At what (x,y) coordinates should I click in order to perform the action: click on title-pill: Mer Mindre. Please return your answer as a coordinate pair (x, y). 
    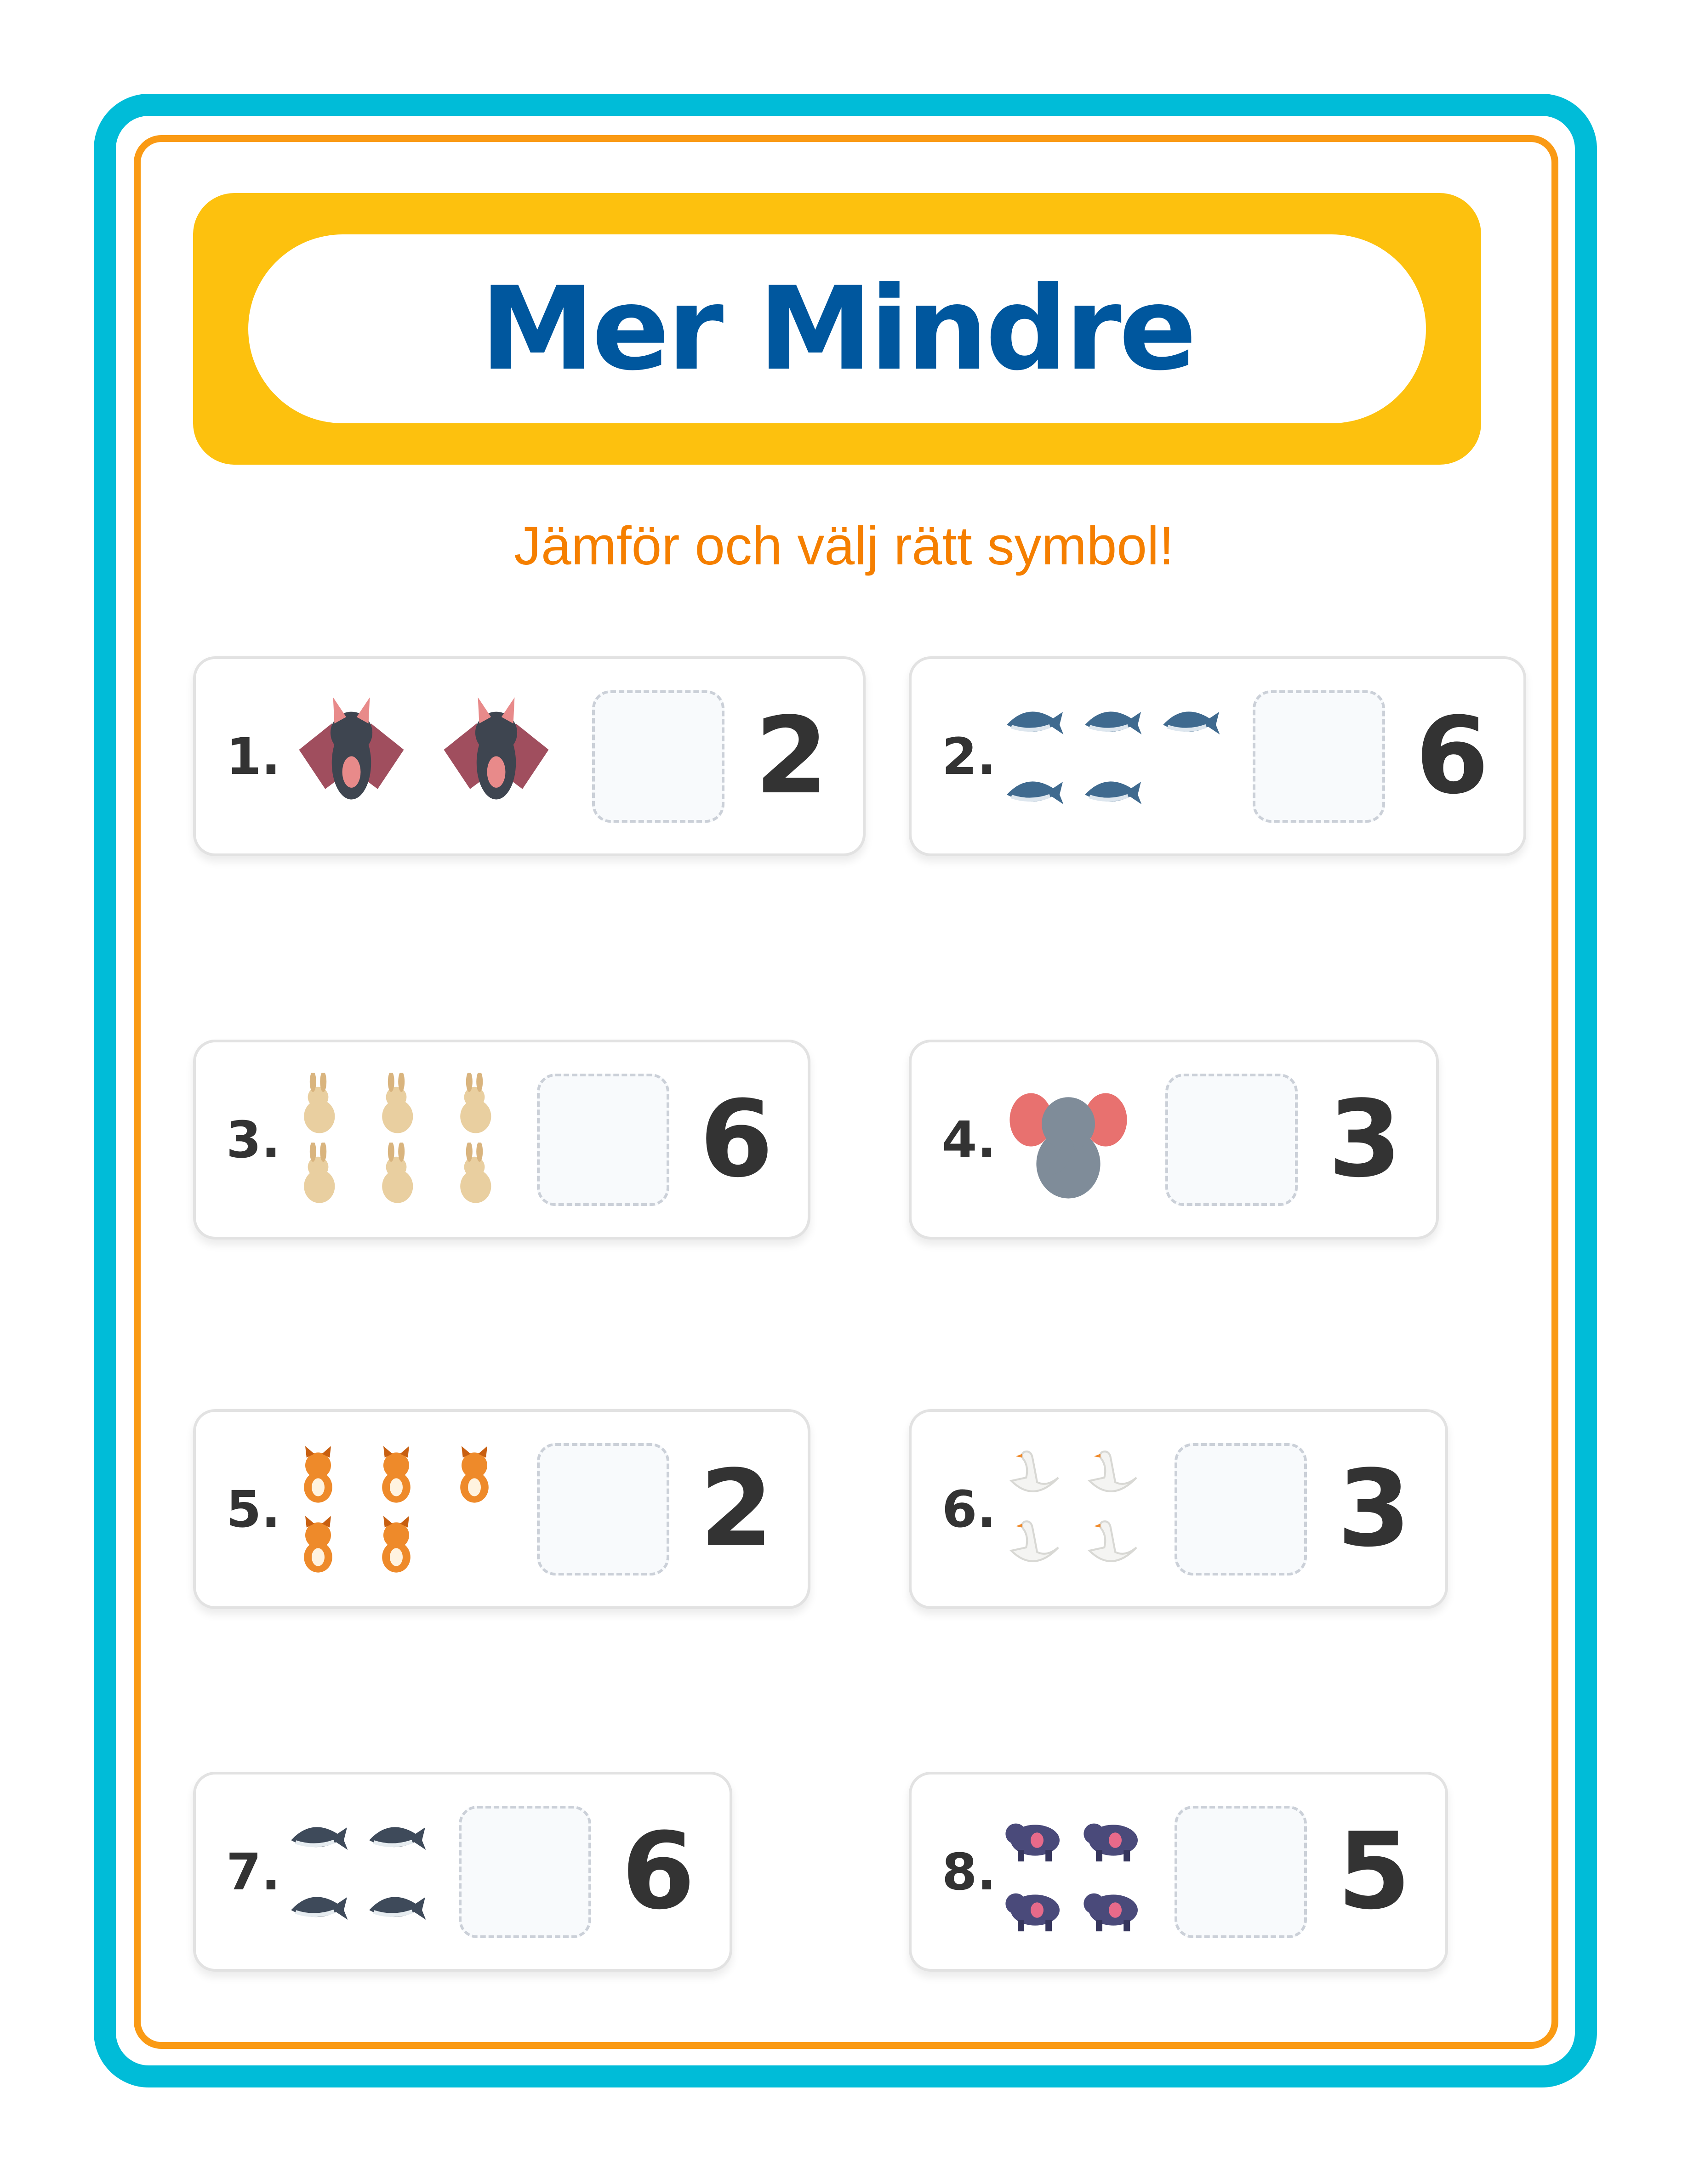
    Looking at the image, I should click on (837, 328).